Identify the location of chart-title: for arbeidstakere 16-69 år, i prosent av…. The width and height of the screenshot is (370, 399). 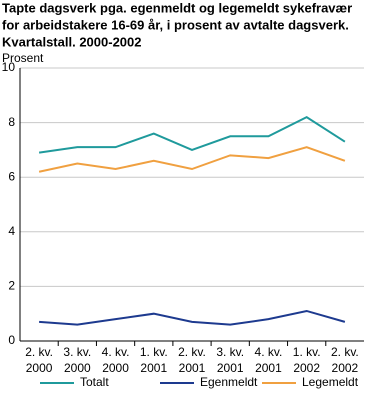
(175, 24).